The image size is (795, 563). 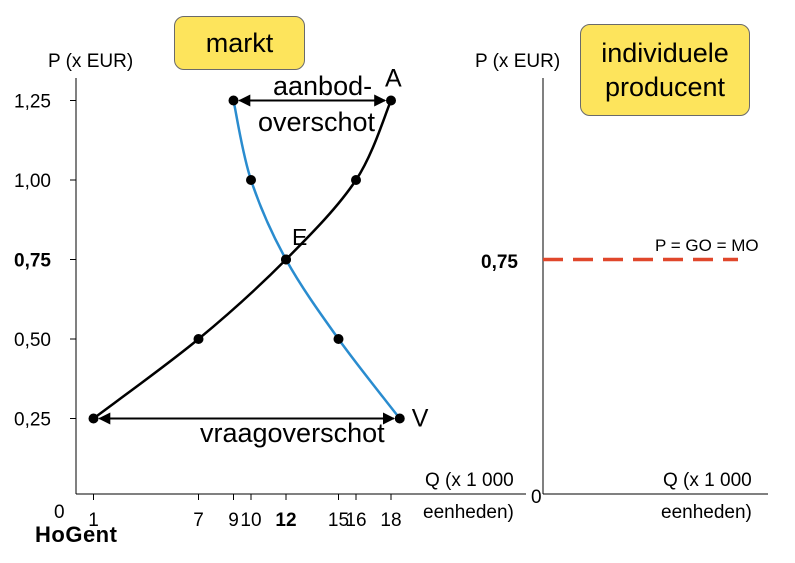 What do you see at coordinates (32, 420) in the screenshot?
I see `market-y-tick-label: 0,25` at bounding box center [32, 420].